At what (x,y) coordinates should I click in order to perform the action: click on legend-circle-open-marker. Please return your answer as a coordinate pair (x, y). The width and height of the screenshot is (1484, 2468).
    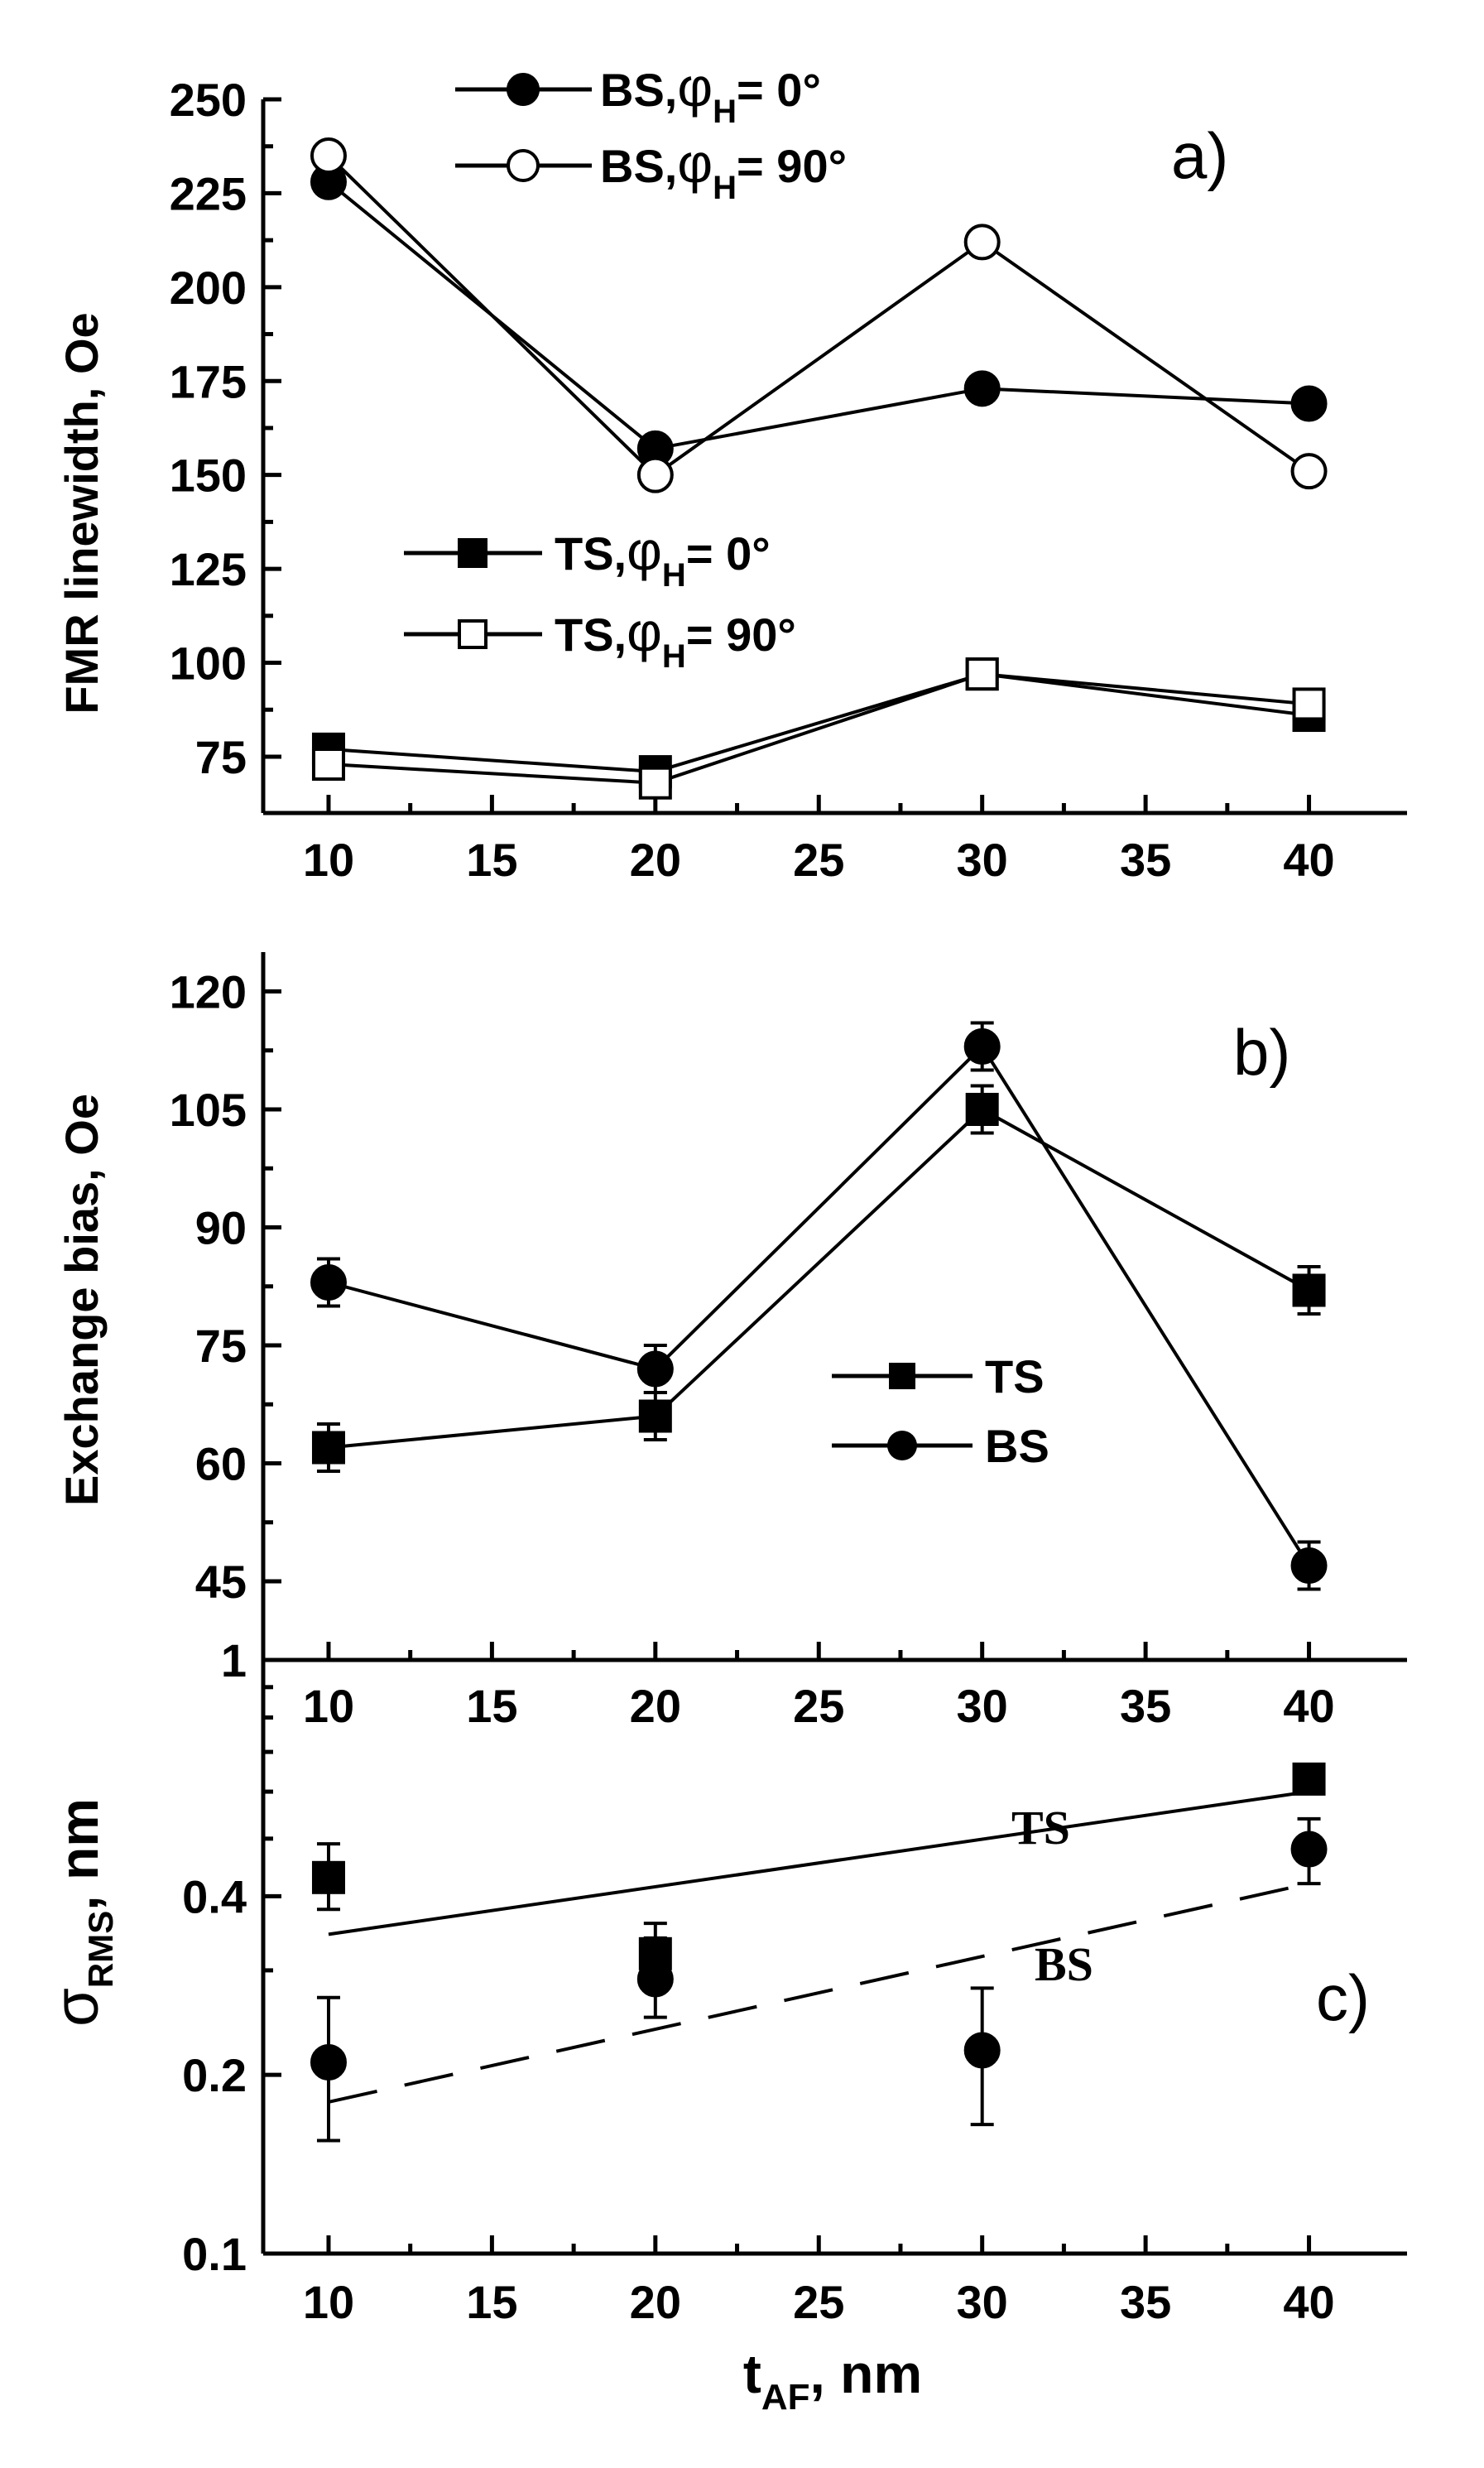
    Looking at the image, I should click on (523, 165).